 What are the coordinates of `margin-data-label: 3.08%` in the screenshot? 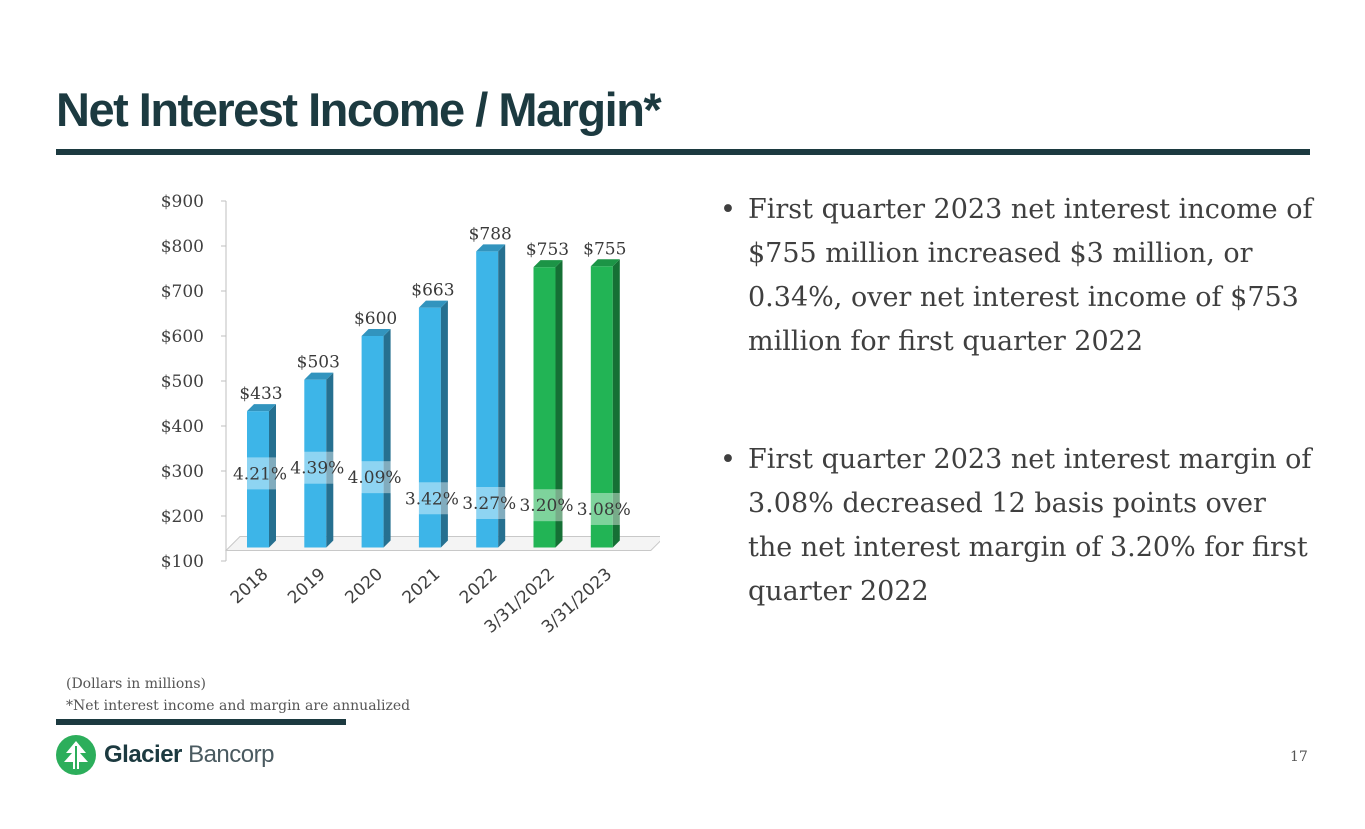 It's located at (604, 510).